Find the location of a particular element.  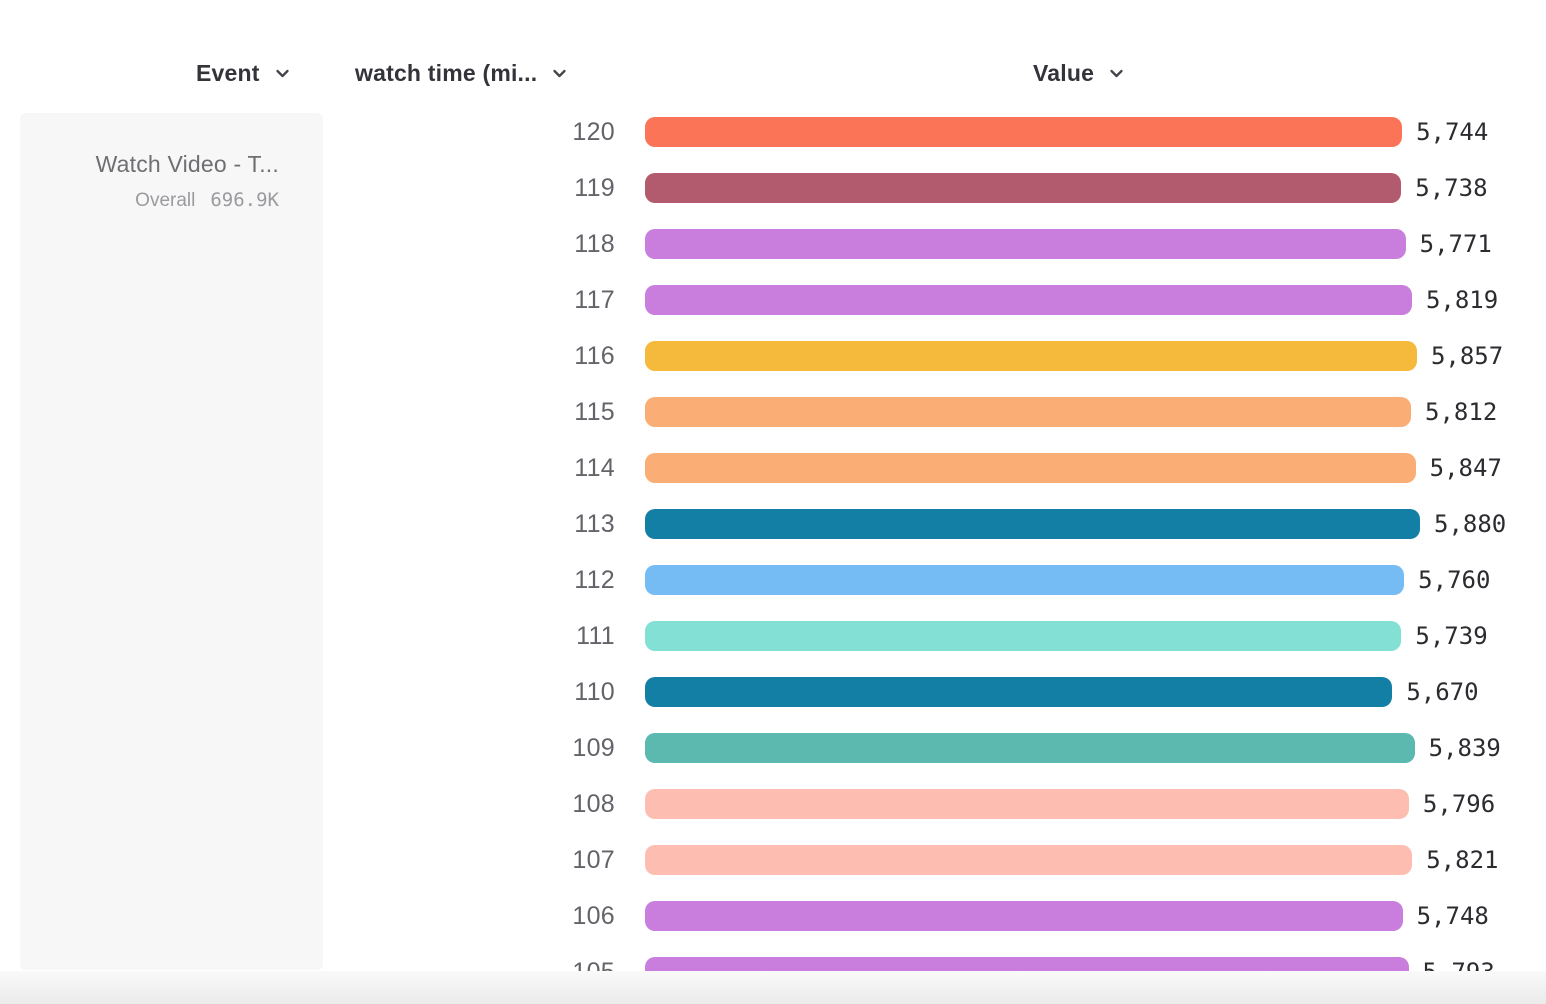

value-column-label: Value is located at coordinates (1064, 72).